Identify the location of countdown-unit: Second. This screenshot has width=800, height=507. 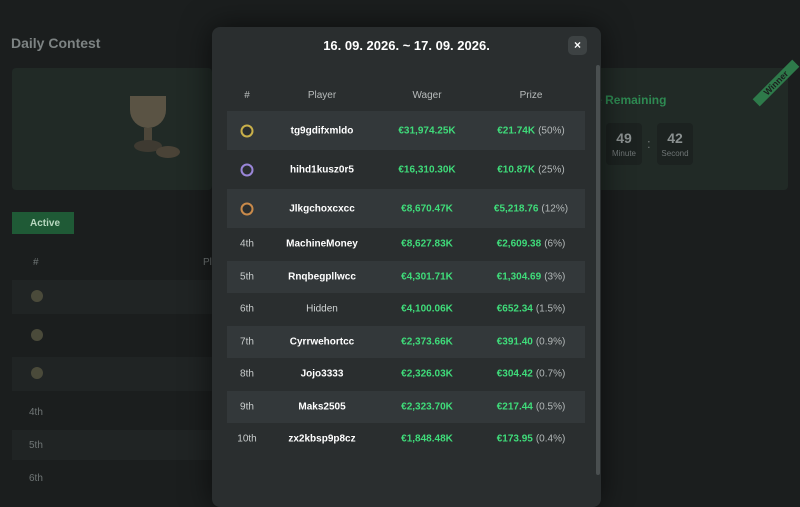
(675, 153).